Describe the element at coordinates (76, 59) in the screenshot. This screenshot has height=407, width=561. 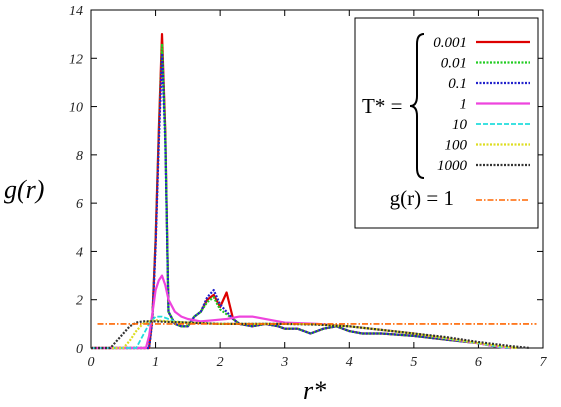
I see `y-tick-label: 12` at that location.